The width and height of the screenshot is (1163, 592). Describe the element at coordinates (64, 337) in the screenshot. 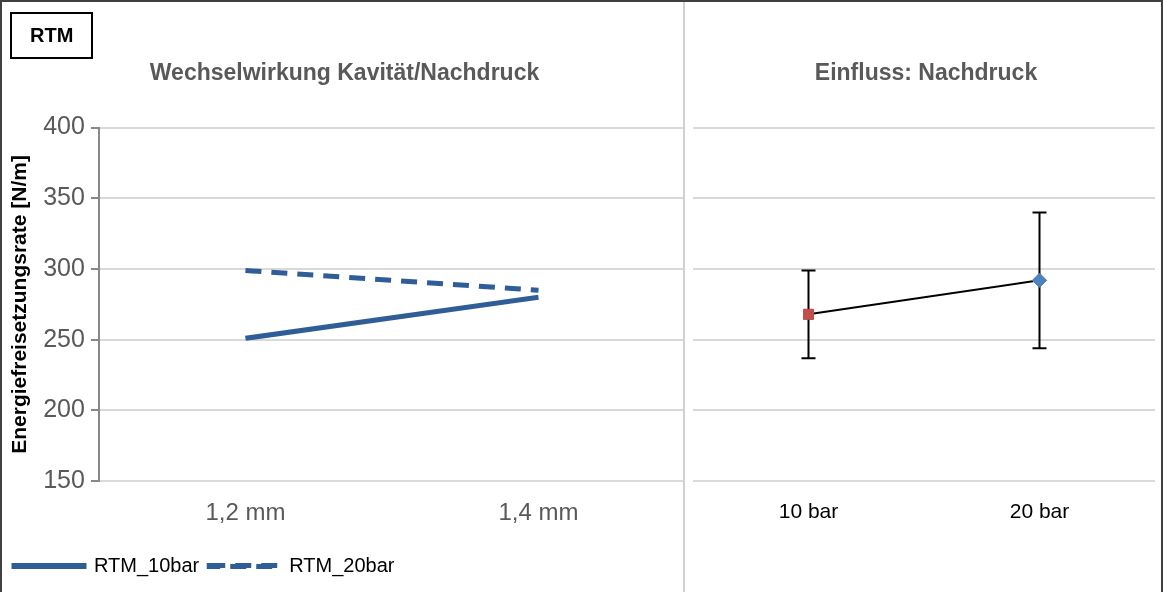

I see `y-tick-label: 250` at that location.